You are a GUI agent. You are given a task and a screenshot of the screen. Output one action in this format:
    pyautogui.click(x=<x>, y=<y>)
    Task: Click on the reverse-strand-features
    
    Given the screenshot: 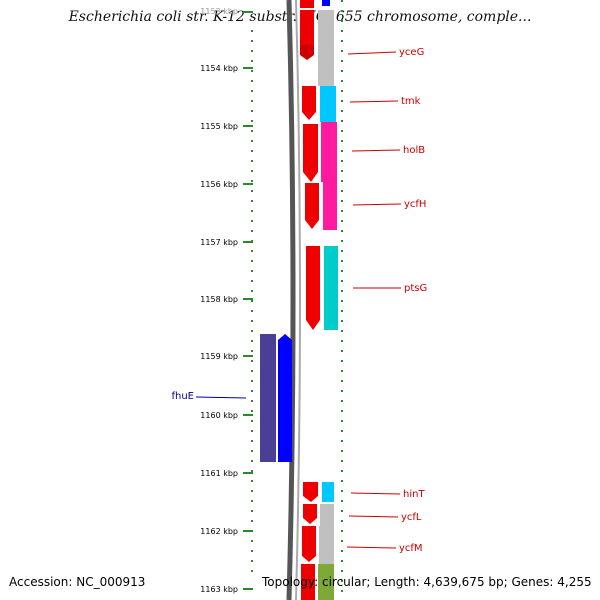 What is the action you would take?
    pyautogui.click(x=276, y=398)
    